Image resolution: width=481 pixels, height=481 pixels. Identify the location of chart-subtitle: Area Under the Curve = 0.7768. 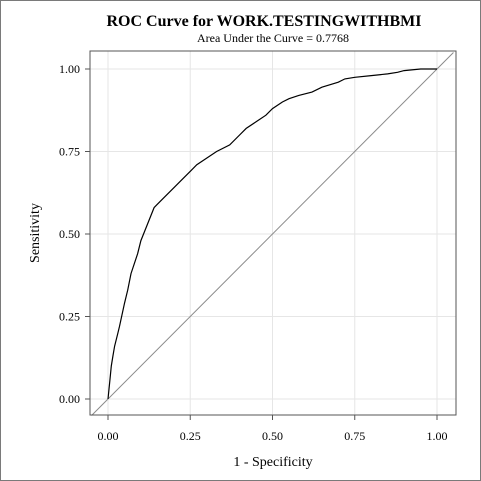
(273, 38).